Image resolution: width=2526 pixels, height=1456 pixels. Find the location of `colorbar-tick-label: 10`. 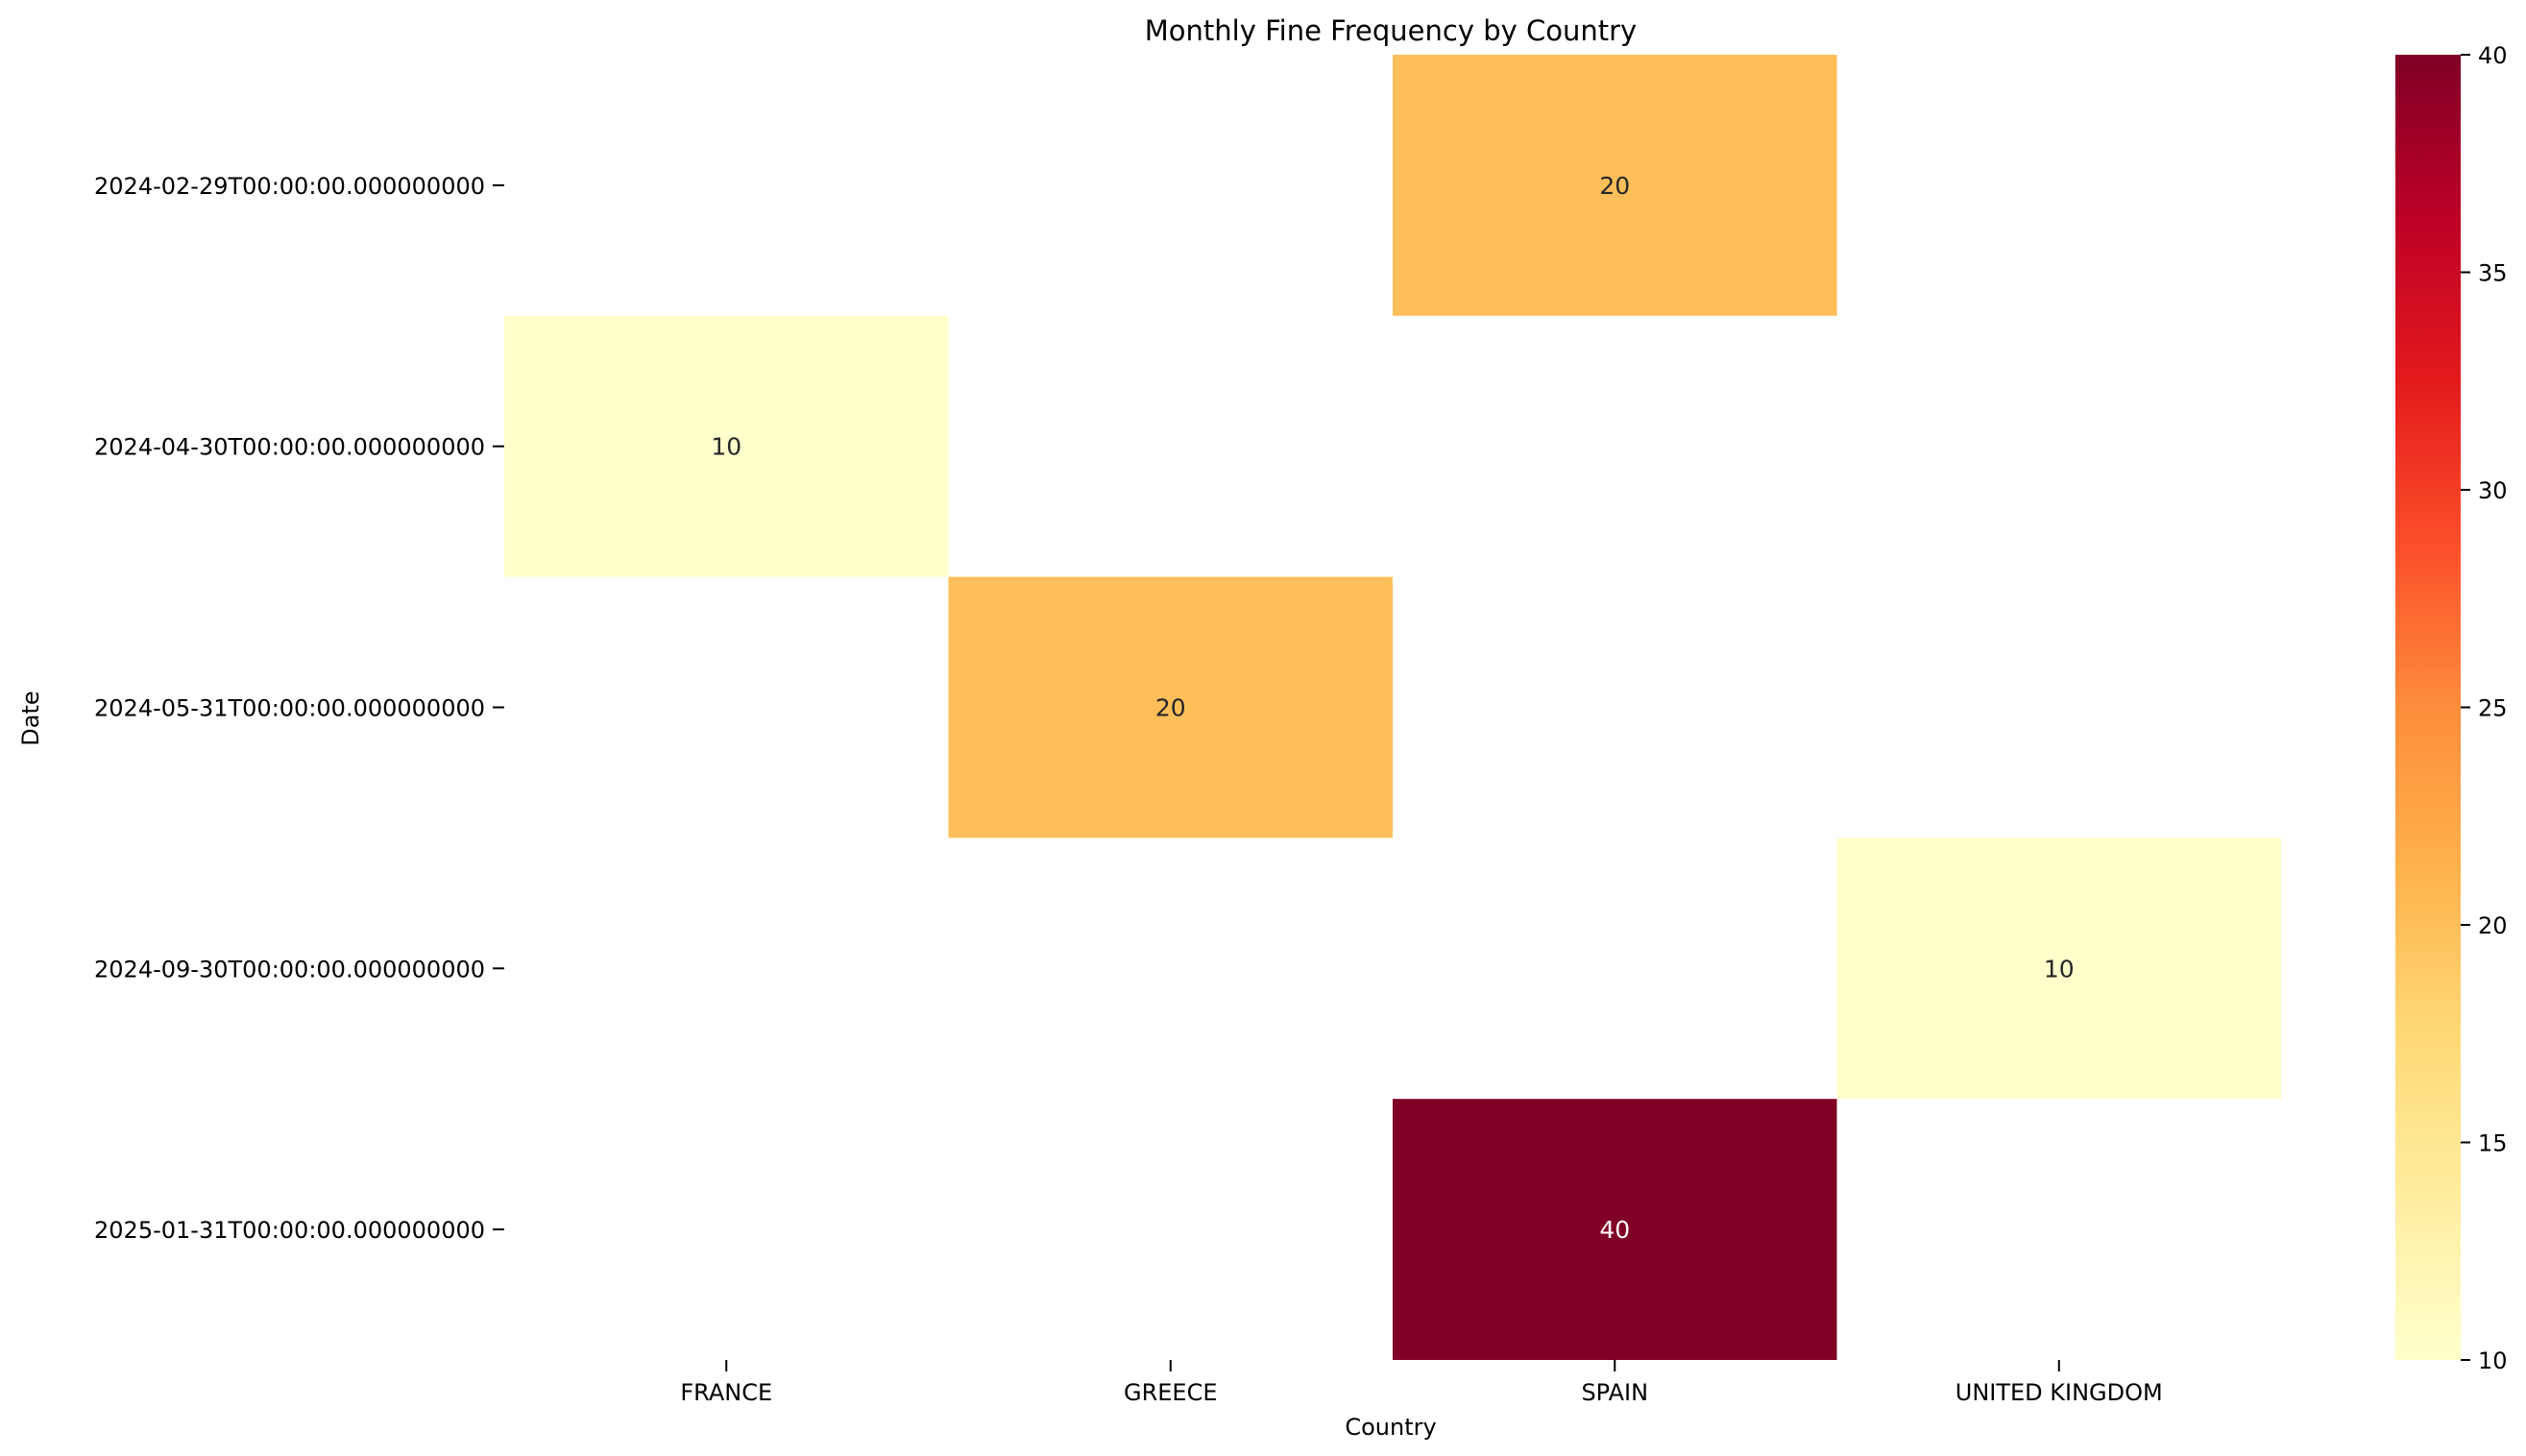

colorbar-tick-label: 10 is located at coordinates (2493, 1361).